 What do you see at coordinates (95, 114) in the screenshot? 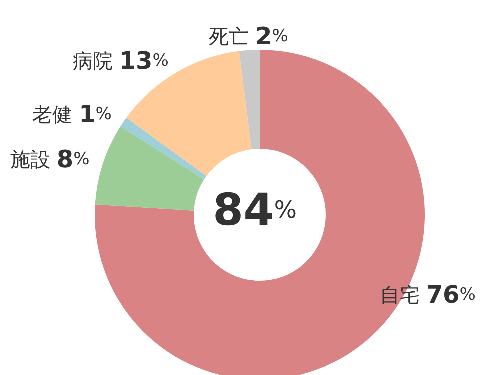
I see `data-label: 1%` at bounding box center [95, 114].